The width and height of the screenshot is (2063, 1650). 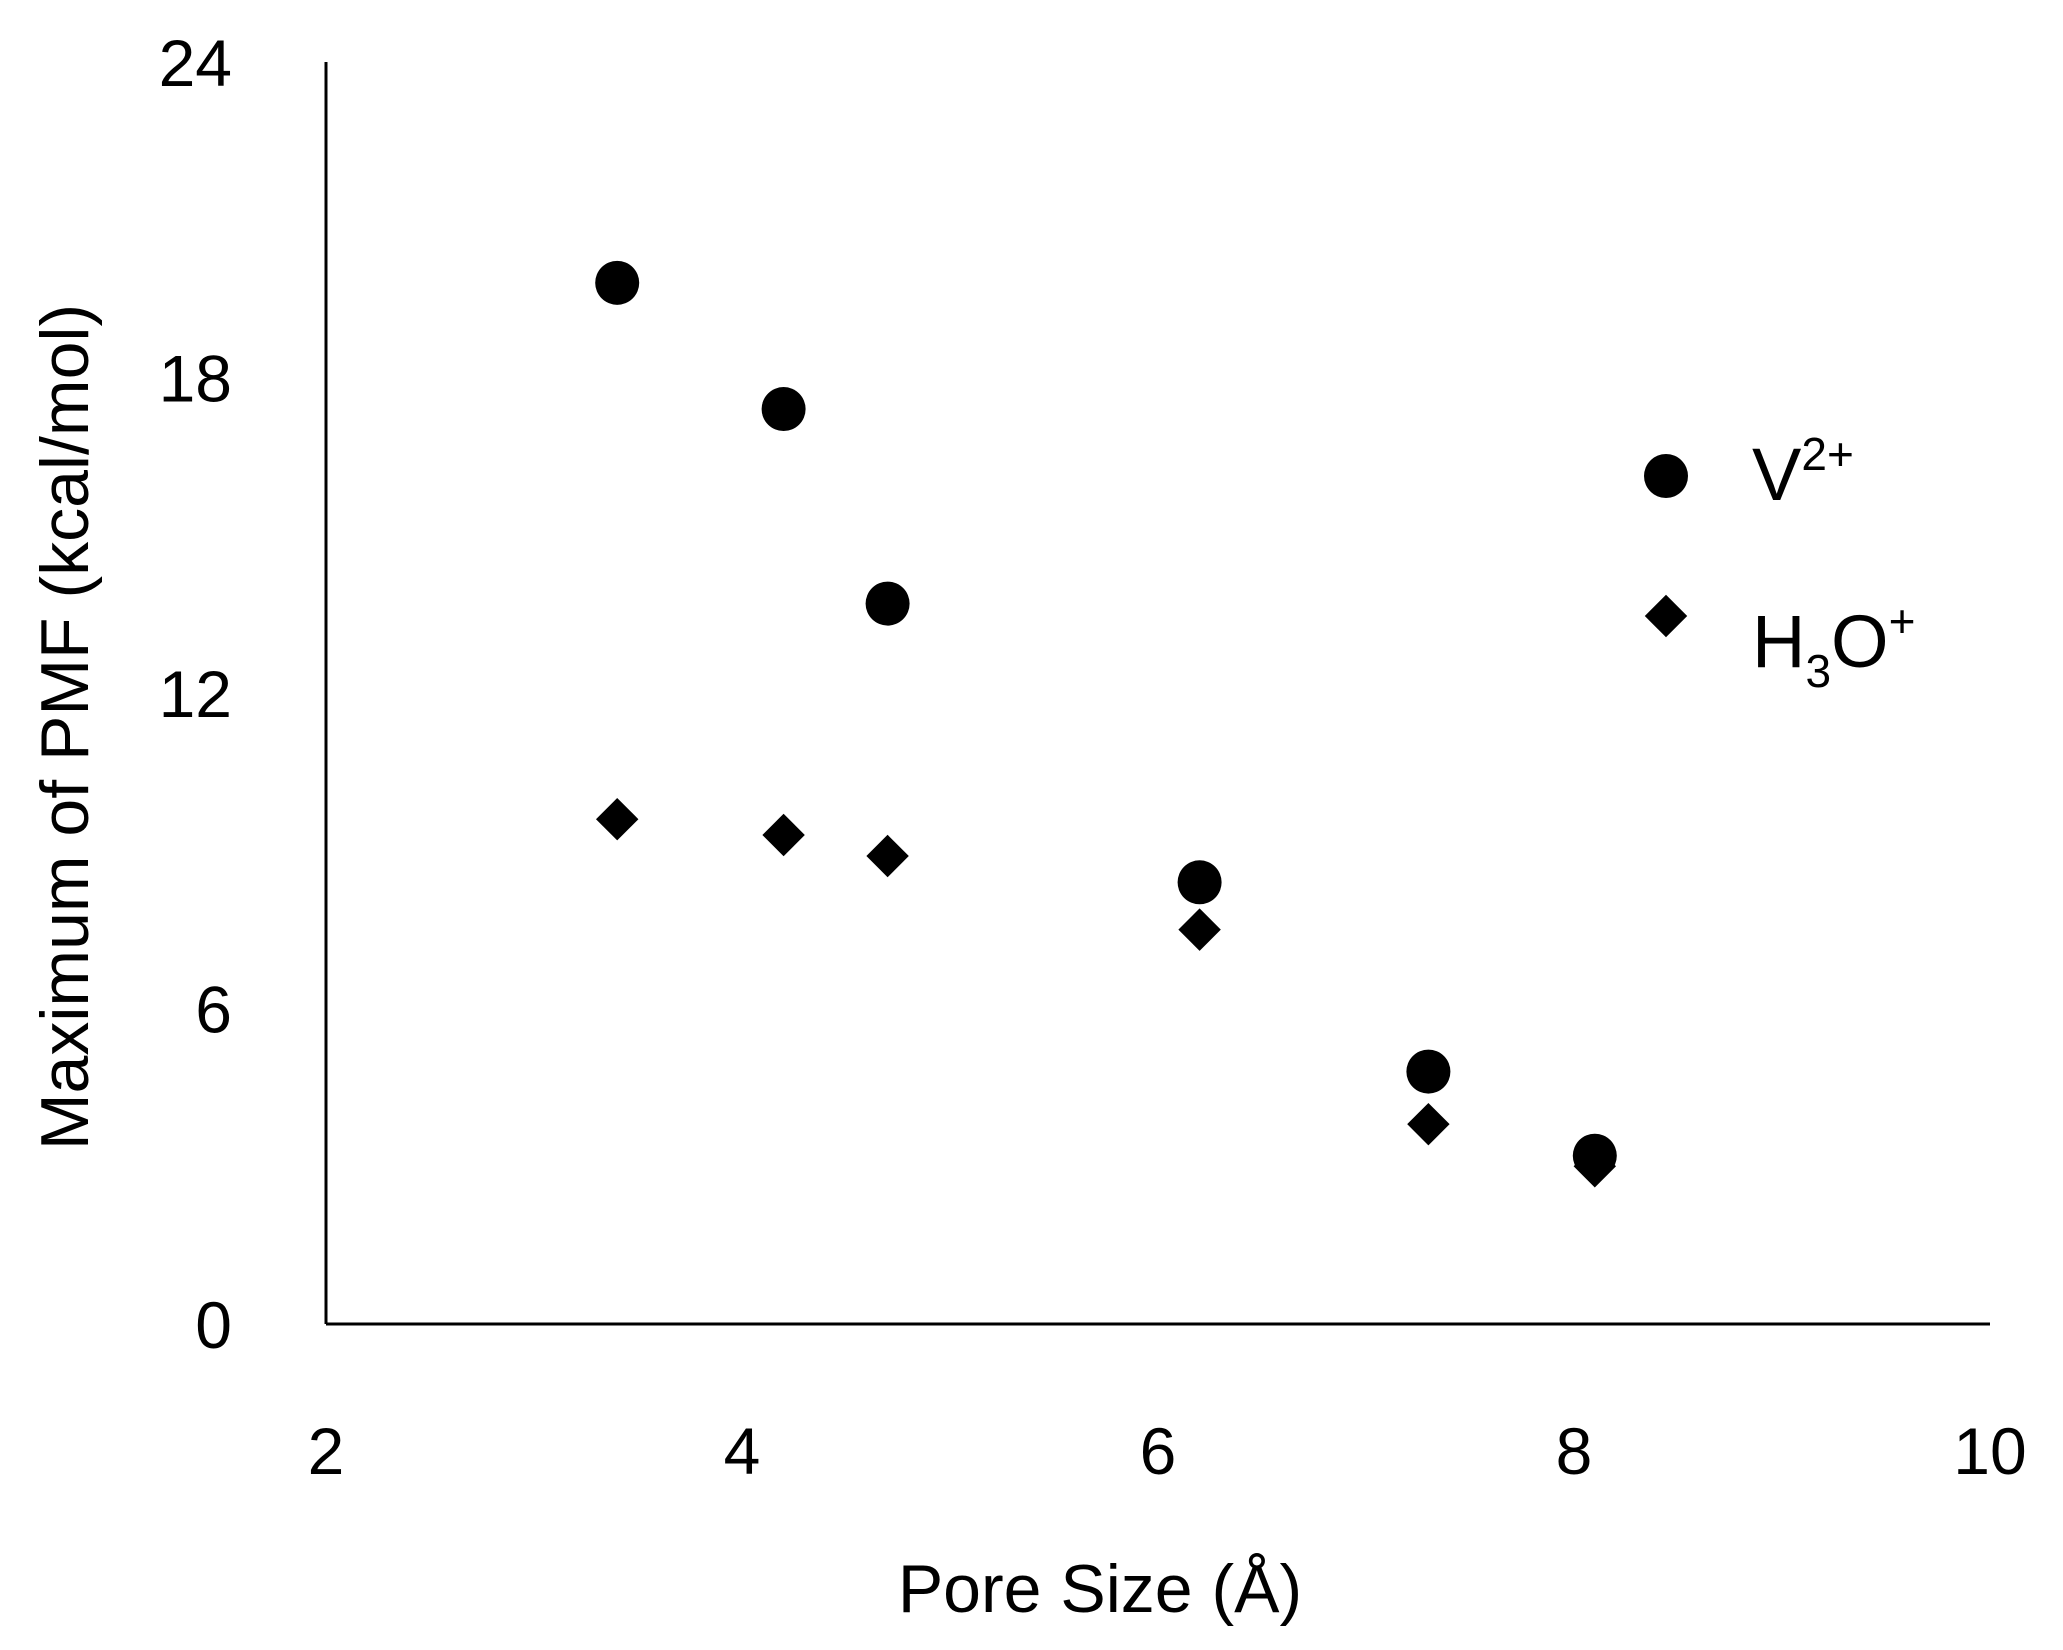 What do you see at coordinates (1777, 474) in the screenshot?
I see `legend-label-v-base: V` at bounding box center [1777, 474].